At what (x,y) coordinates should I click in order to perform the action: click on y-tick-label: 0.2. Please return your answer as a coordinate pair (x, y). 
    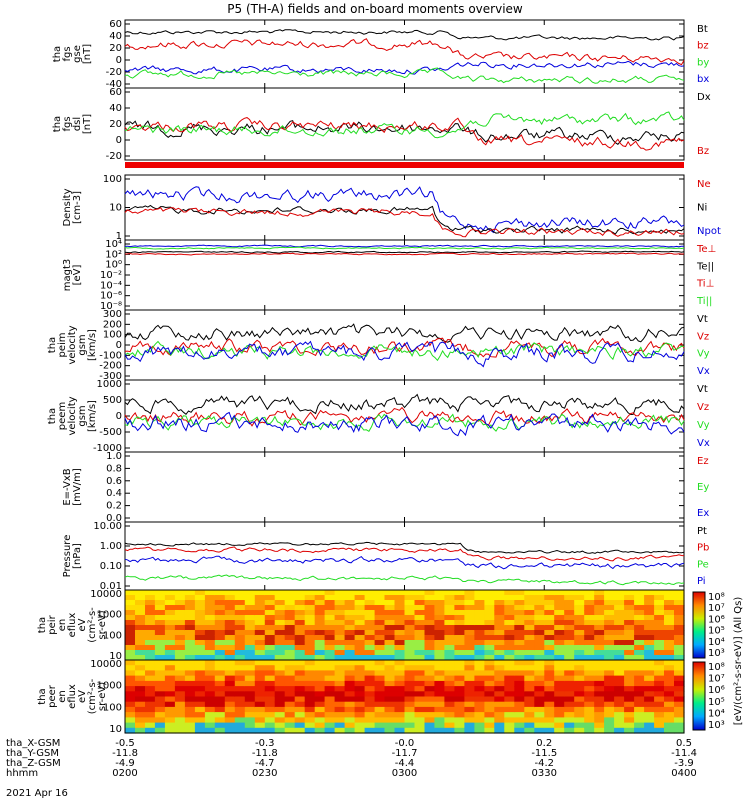
    Looking at the image, I should click on (114, 506).